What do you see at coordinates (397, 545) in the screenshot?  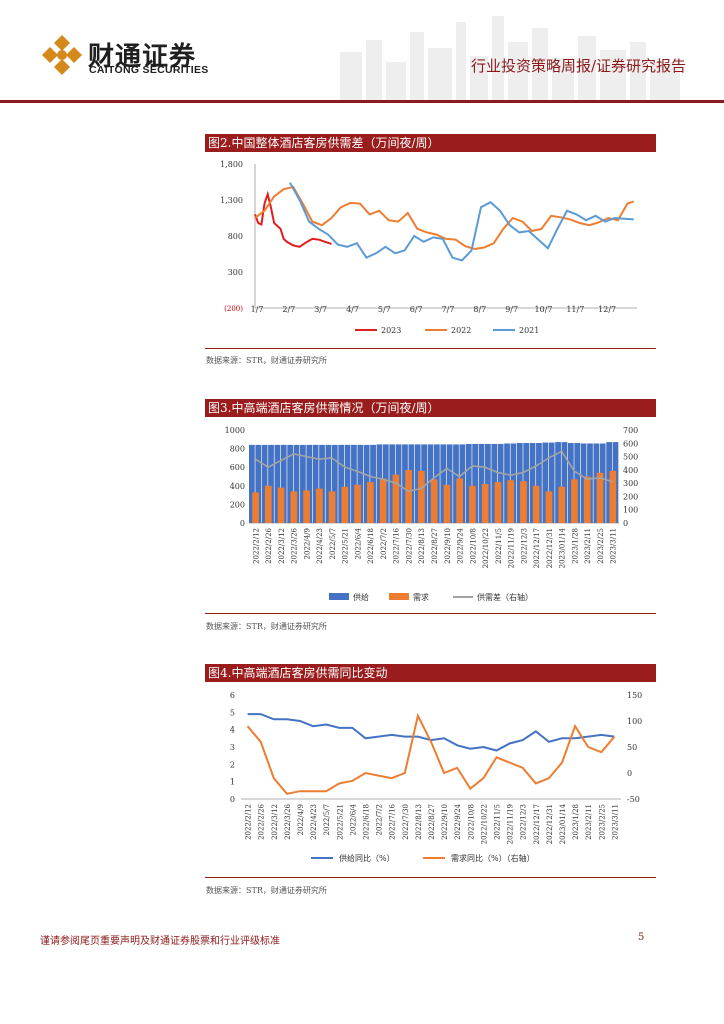 I see `x-tick-label: 2022/7/16` at bounding box center [397, 545].